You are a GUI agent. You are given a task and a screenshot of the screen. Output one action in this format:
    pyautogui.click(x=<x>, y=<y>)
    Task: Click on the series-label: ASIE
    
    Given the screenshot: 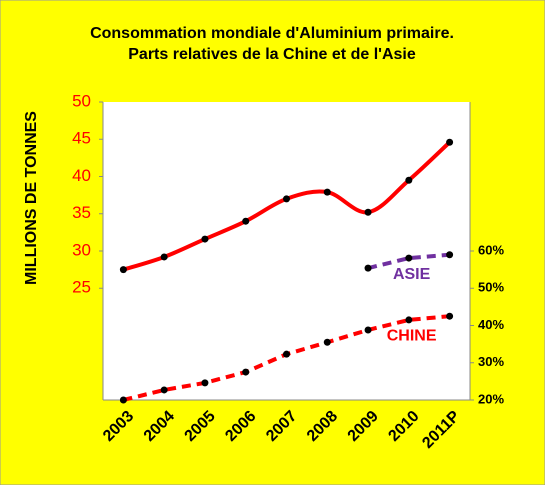 What is the action you would take?
    pyautogui.click(x=412, y=274)
    